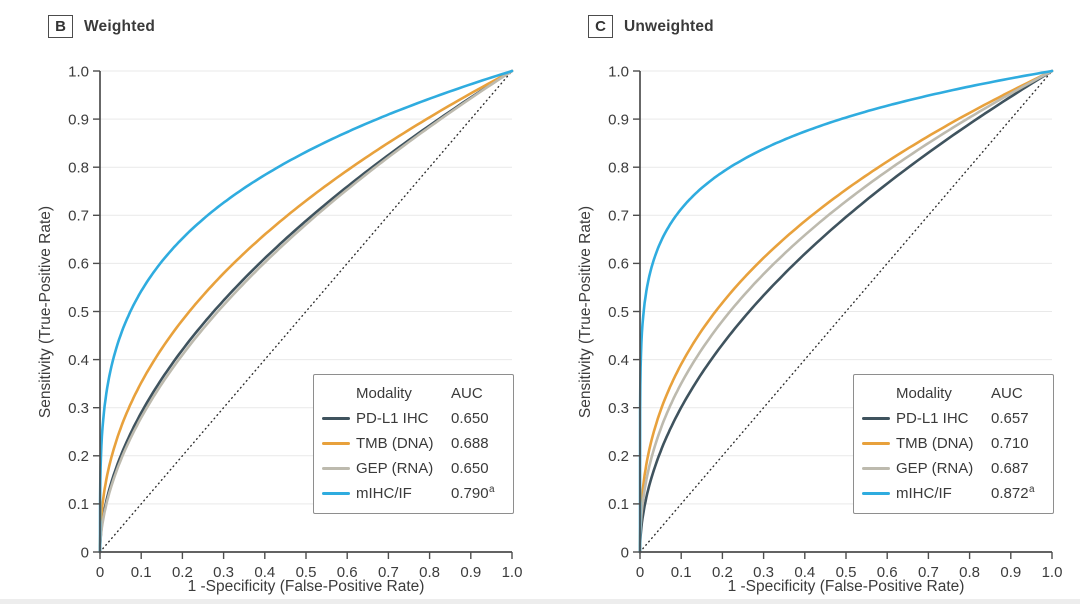 This screenshot has height=604, width=1080. I want to click on auc-value: 0.710, so click(1010, 443).